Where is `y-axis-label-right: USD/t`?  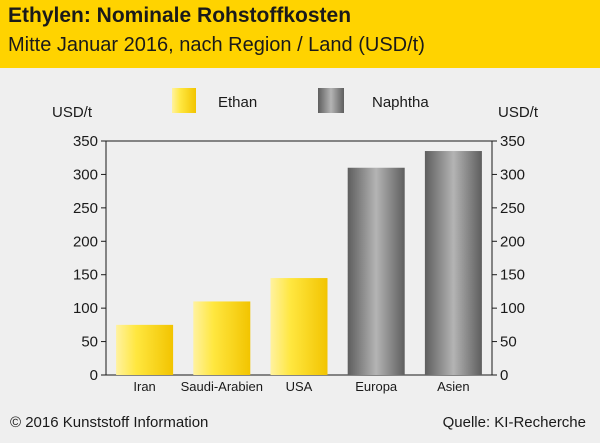 y-axis-label-right: USD/t is located at coordinates (518, 112).